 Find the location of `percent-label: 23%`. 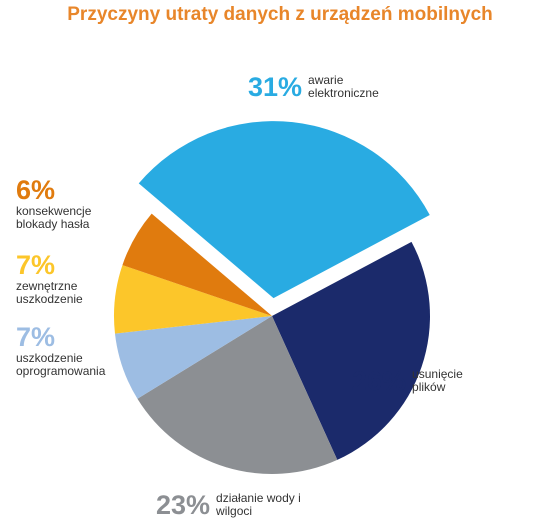

percent-label: 23% is located at coordinates (183, 505).